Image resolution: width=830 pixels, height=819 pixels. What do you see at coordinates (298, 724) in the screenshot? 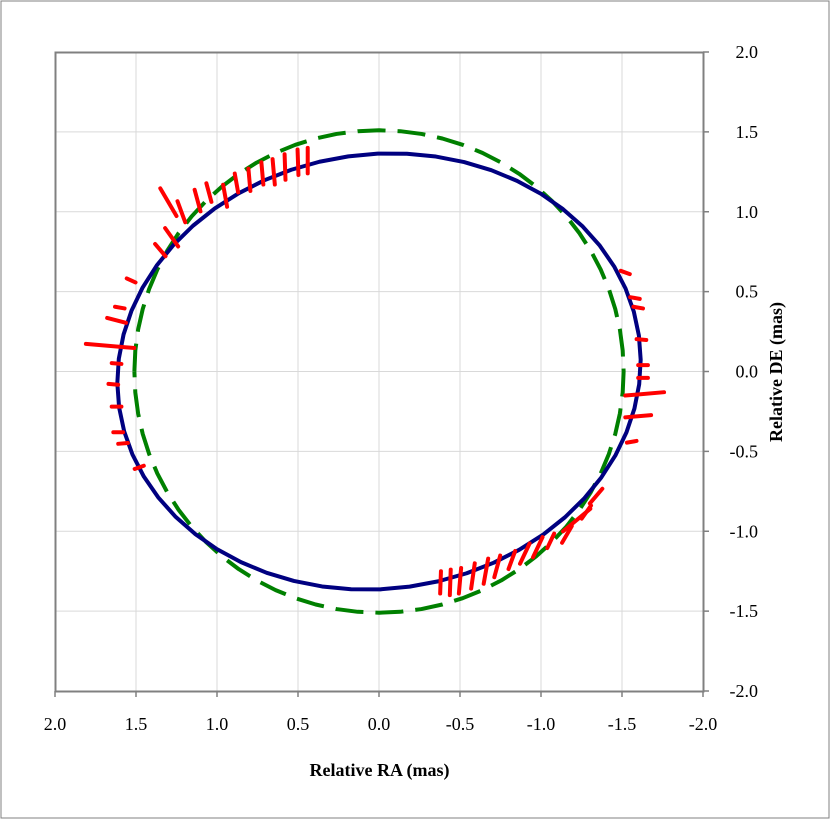
I see `x-tick-label: 0.5` at bounding box center [298, 724].